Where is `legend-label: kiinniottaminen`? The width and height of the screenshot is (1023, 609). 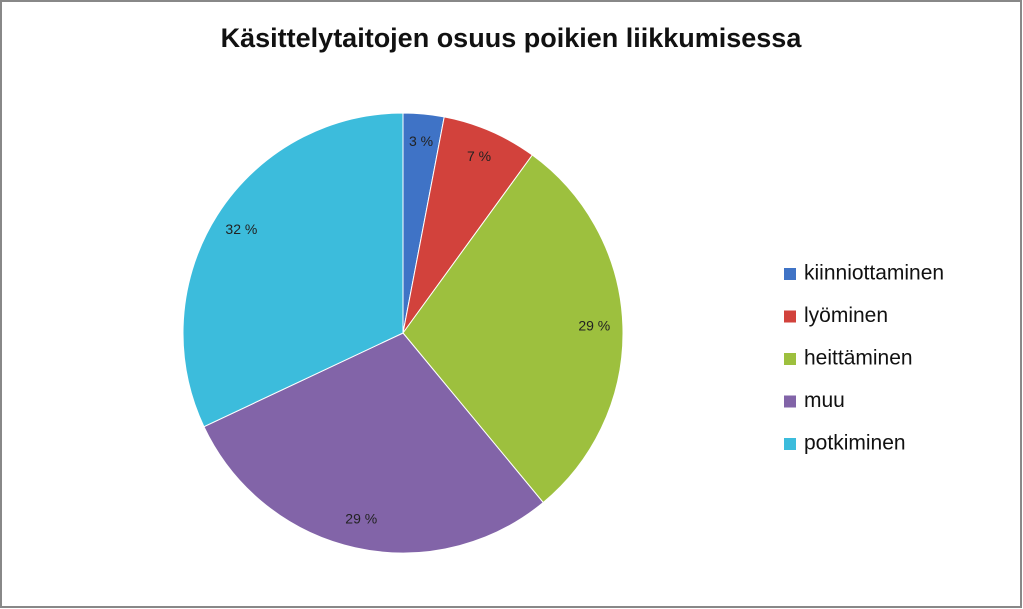 legend-label: kiinniottaminen is located at coordinates (874, 273).